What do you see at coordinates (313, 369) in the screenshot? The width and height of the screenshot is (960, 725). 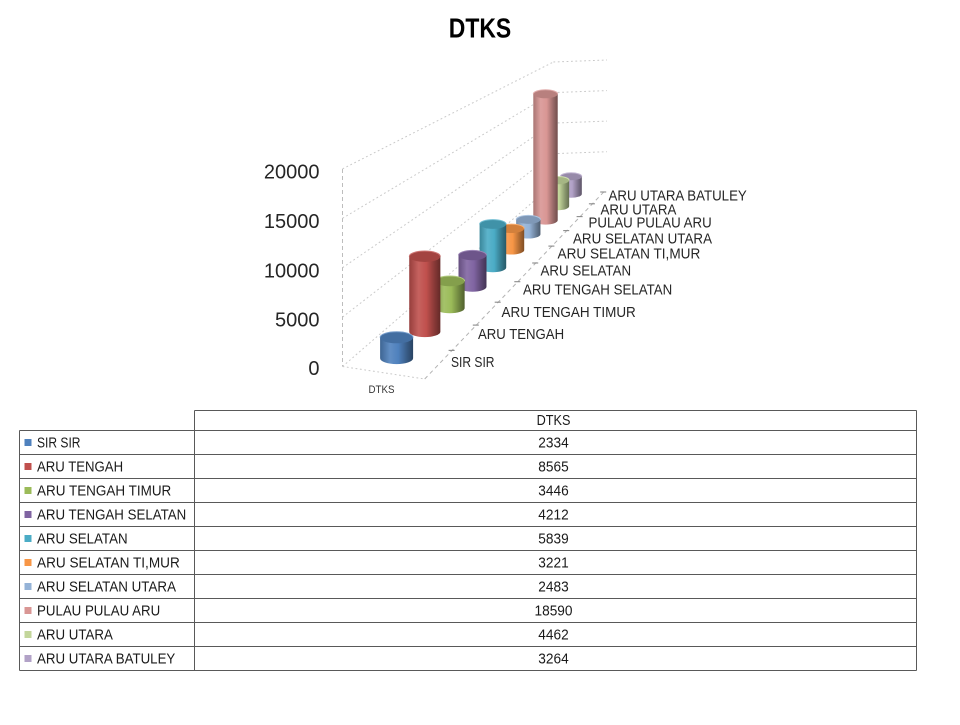 I see `svg-text: 0` at bounding box center [313, 369].